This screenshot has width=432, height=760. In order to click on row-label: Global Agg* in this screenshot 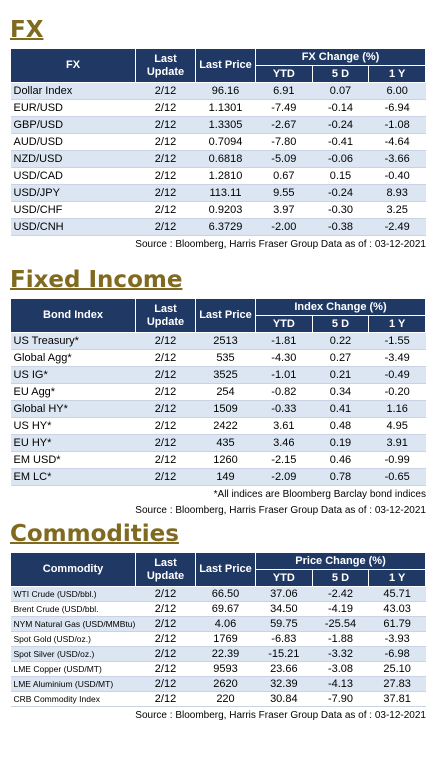, I will do `click(73, 358)`.